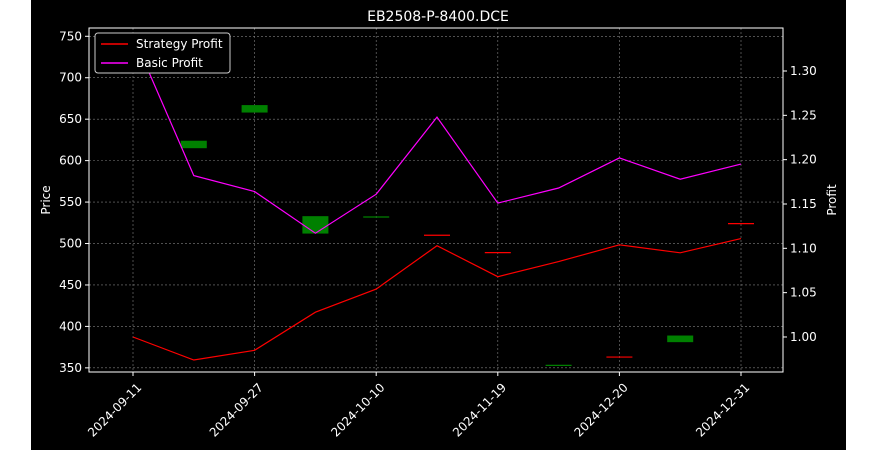 The width and height of the screenshot is (878, 450). What do you see at coordinates (70, 244) in the screenshot?
I see `y-left-tick-label: 500` at bounding box center [70, 244].